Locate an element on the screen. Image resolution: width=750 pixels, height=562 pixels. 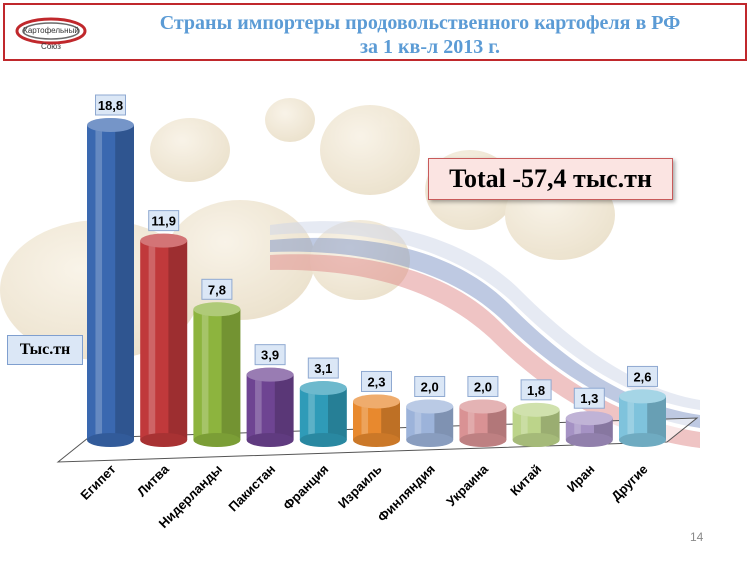
data-label-3: 3,9 is located at coordinates (270, 355).